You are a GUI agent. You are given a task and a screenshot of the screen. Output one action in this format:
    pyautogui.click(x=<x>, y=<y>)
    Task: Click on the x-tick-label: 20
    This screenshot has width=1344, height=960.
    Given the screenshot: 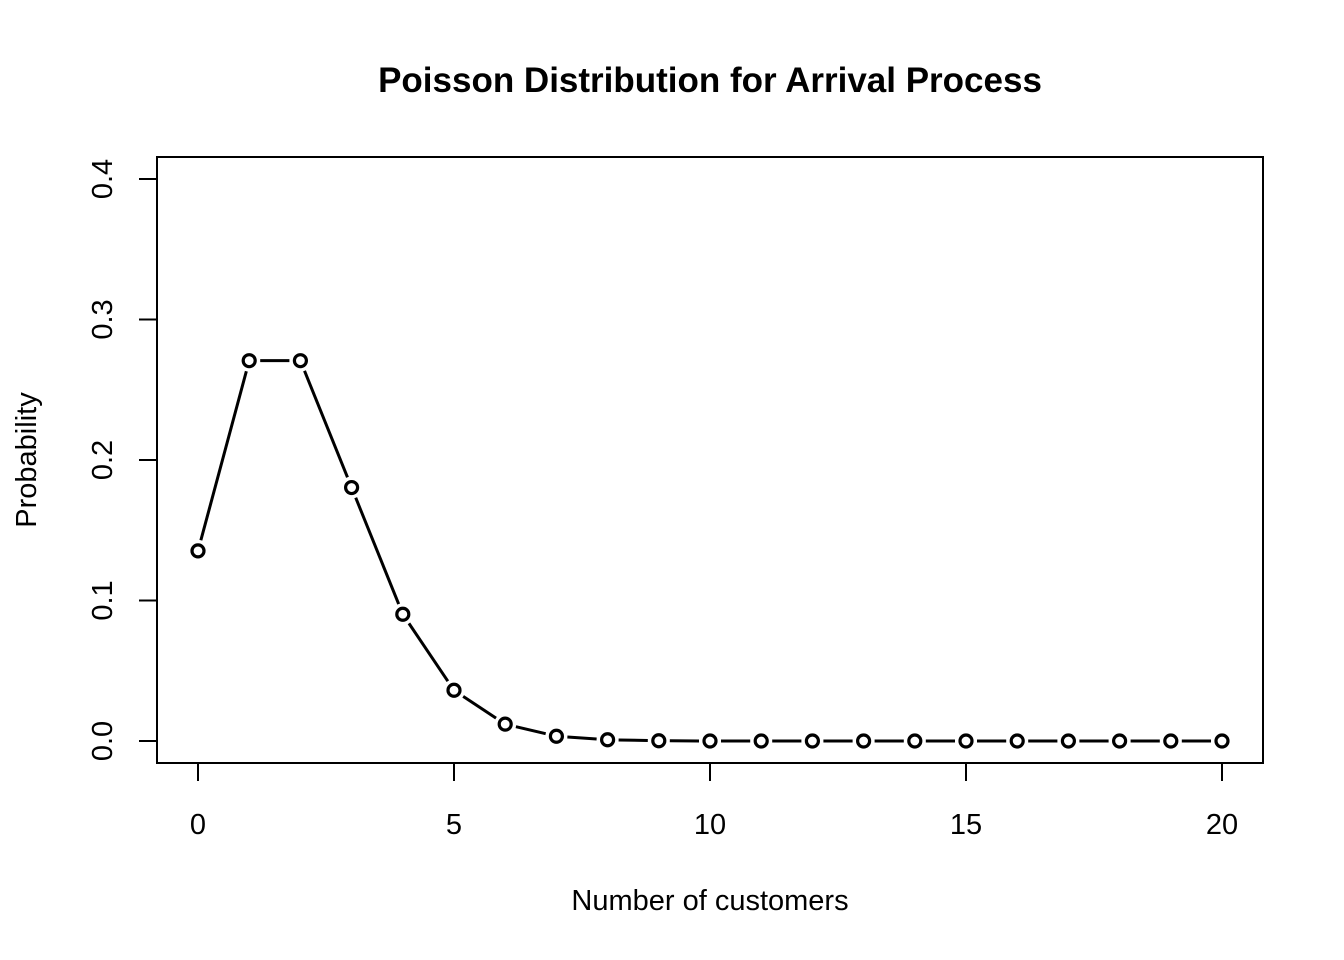 What is the action you would take?
    pyautogui.click(x=1222, y=825)
    